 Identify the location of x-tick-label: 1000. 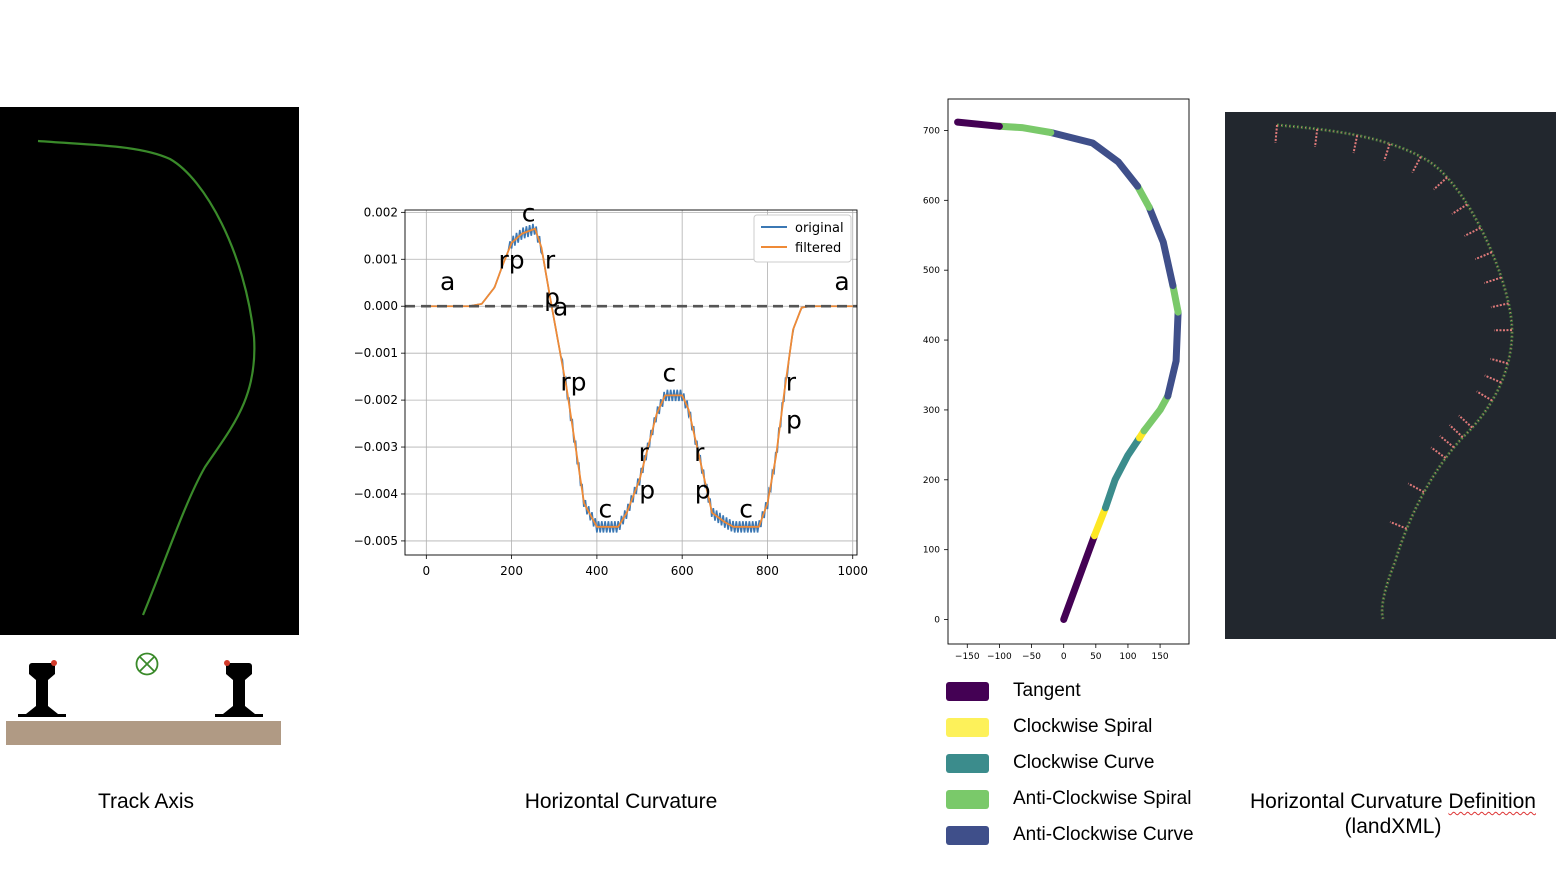
(852, 571).